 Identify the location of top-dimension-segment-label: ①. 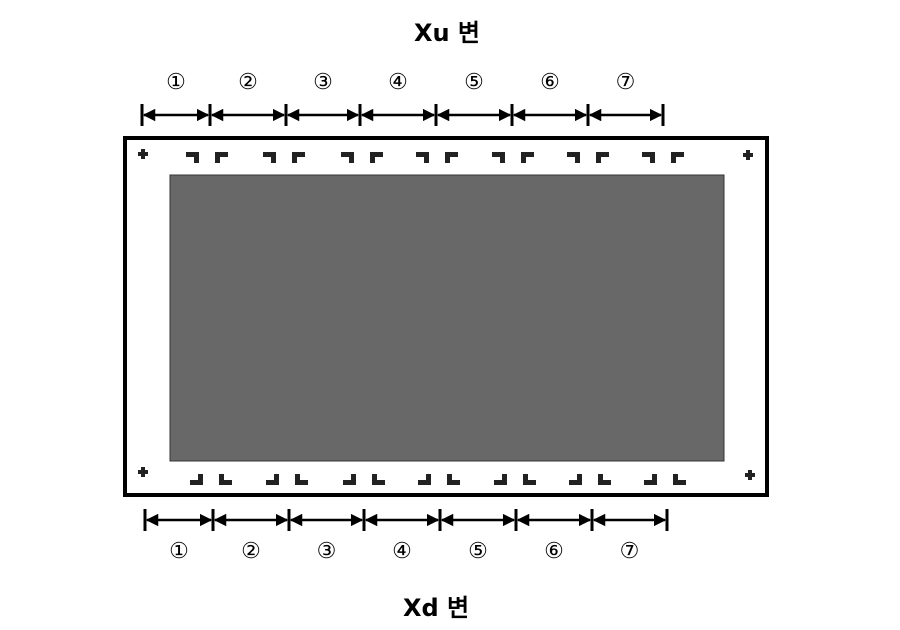
(176, 82).